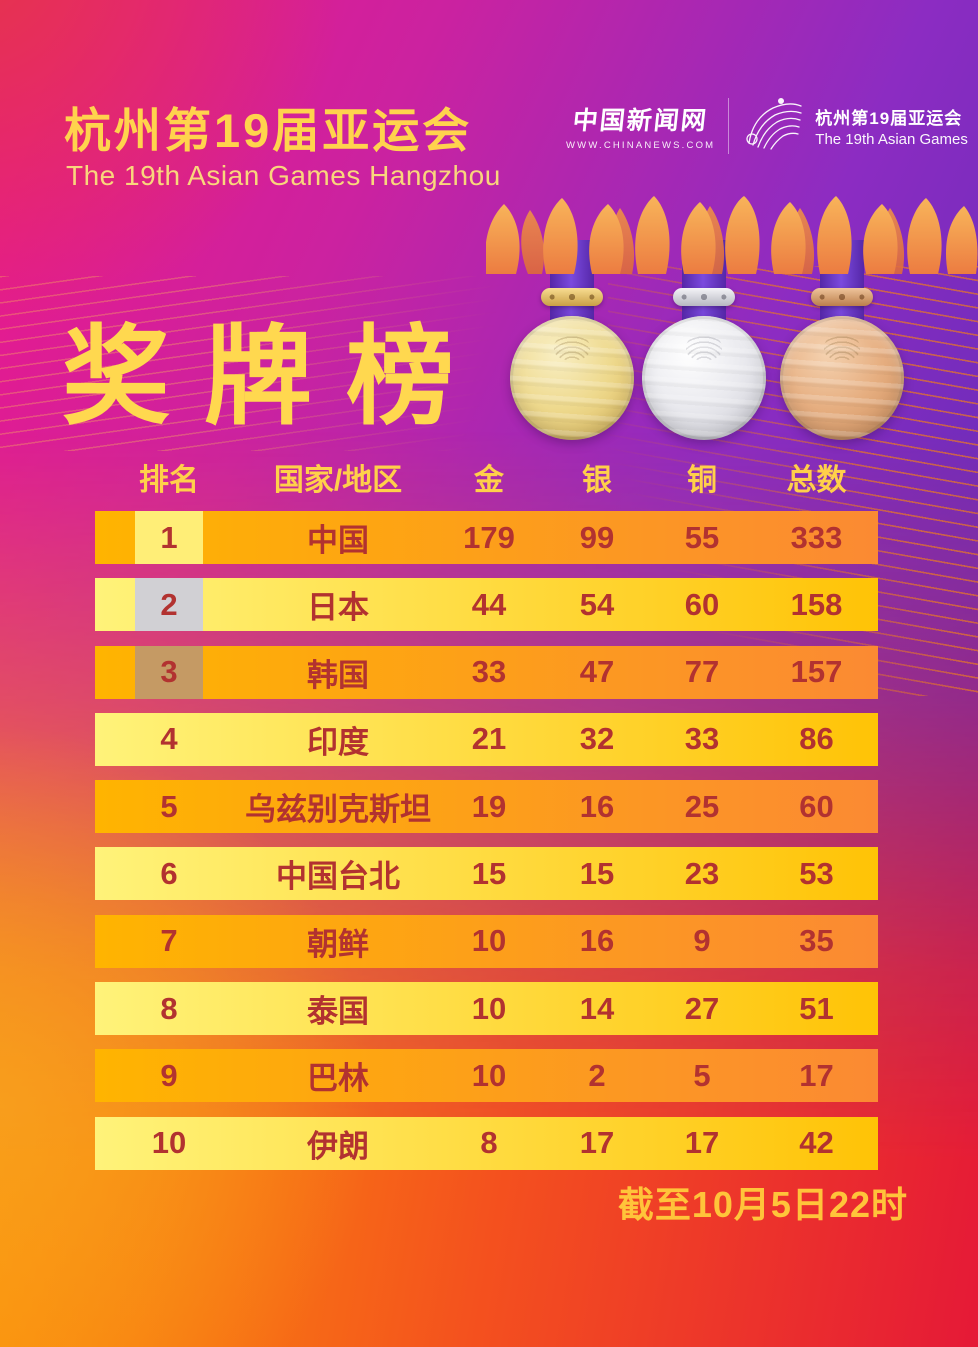 The height and width of the screenshot is (1347, 978). Describe the element at coordinates (489, 873) in the screenshot. I see `gold-count: 15` at that location.